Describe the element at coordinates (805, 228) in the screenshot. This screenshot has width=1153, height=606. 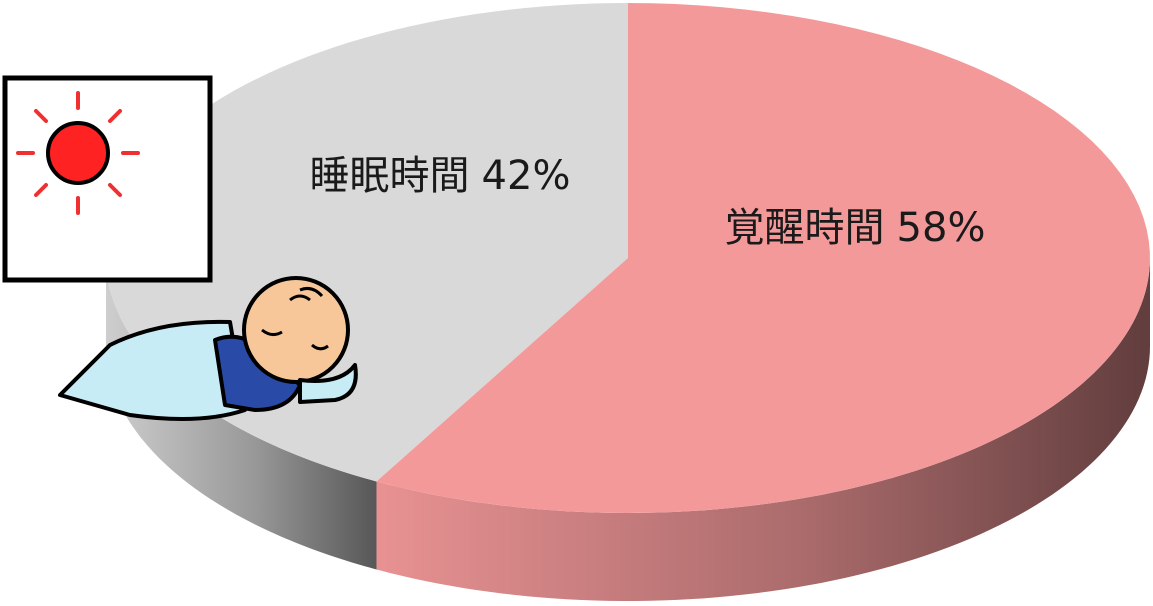
I see `category-label: 覚醒時間` at that location.